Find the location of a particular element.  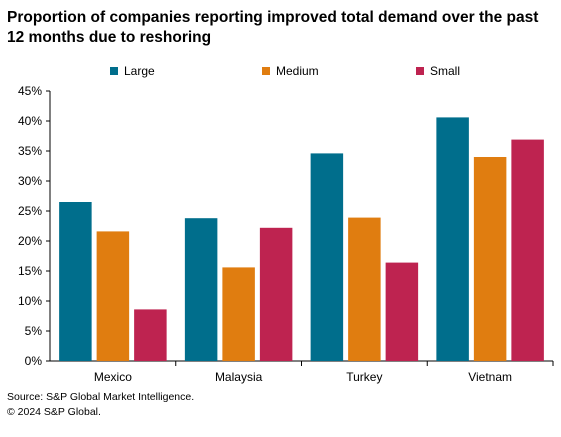

bar-small-vietnam is located at coordinates (527, 250).